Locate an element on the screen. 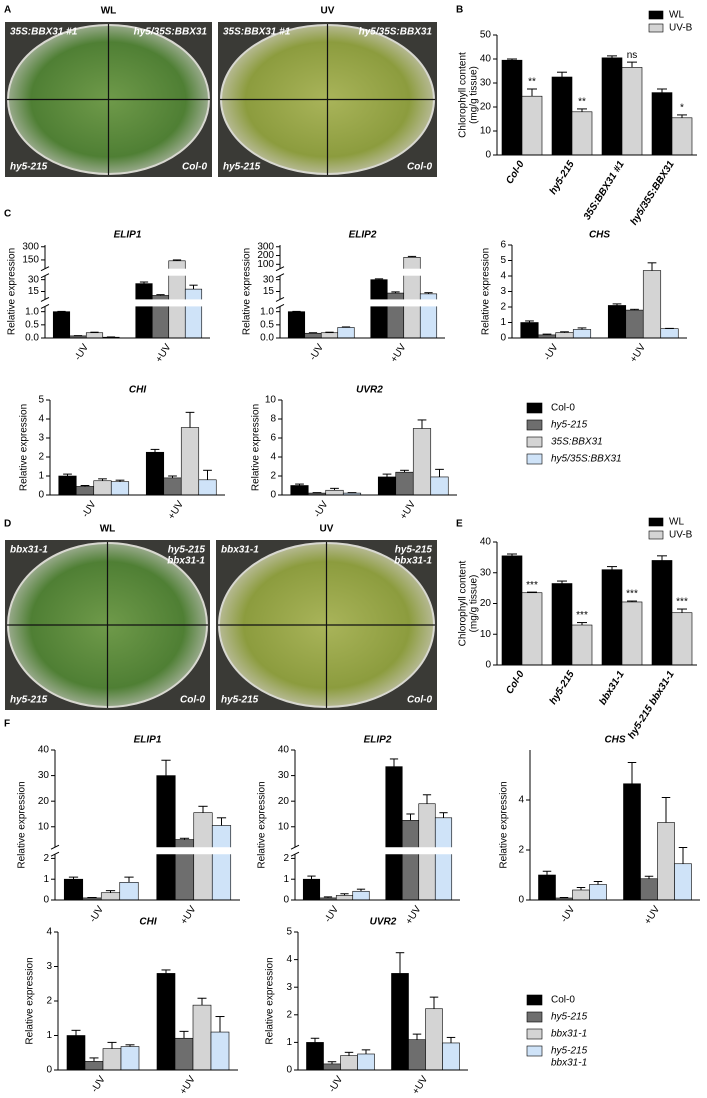 The width and height of the screenshot is (707, 1098). legend-label: WL is located at coordinates (676, 522).